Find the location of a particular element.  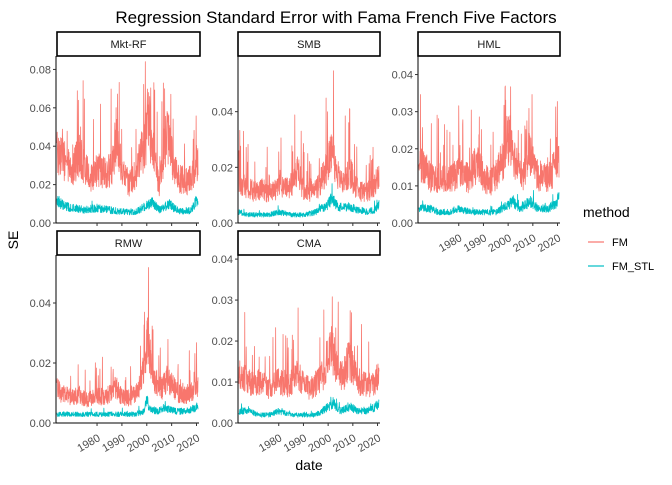

legend-label: FM_STL is located at coordinates (633, 267).